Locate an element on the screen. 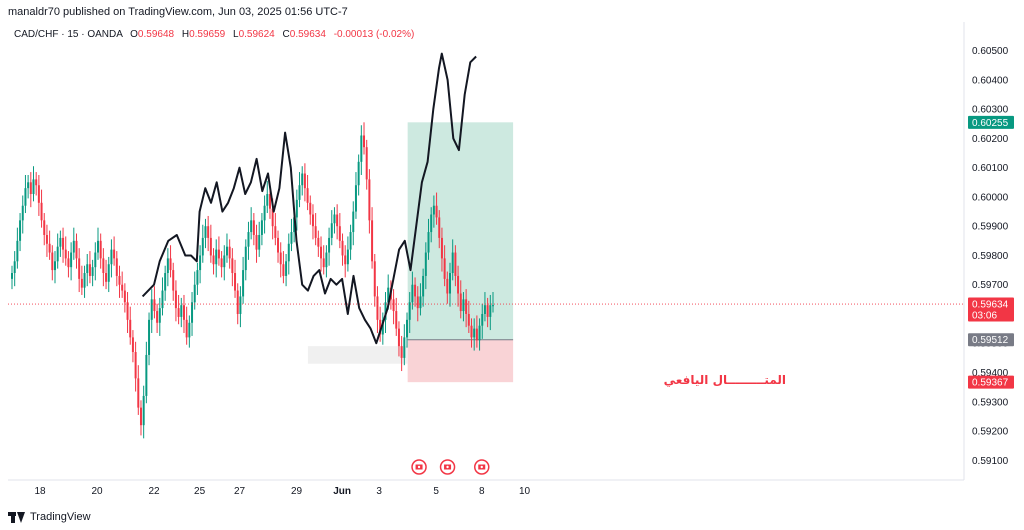 The width and height of the screenshot is (1024, 530). price-marker is located at coordinates (991, 309).